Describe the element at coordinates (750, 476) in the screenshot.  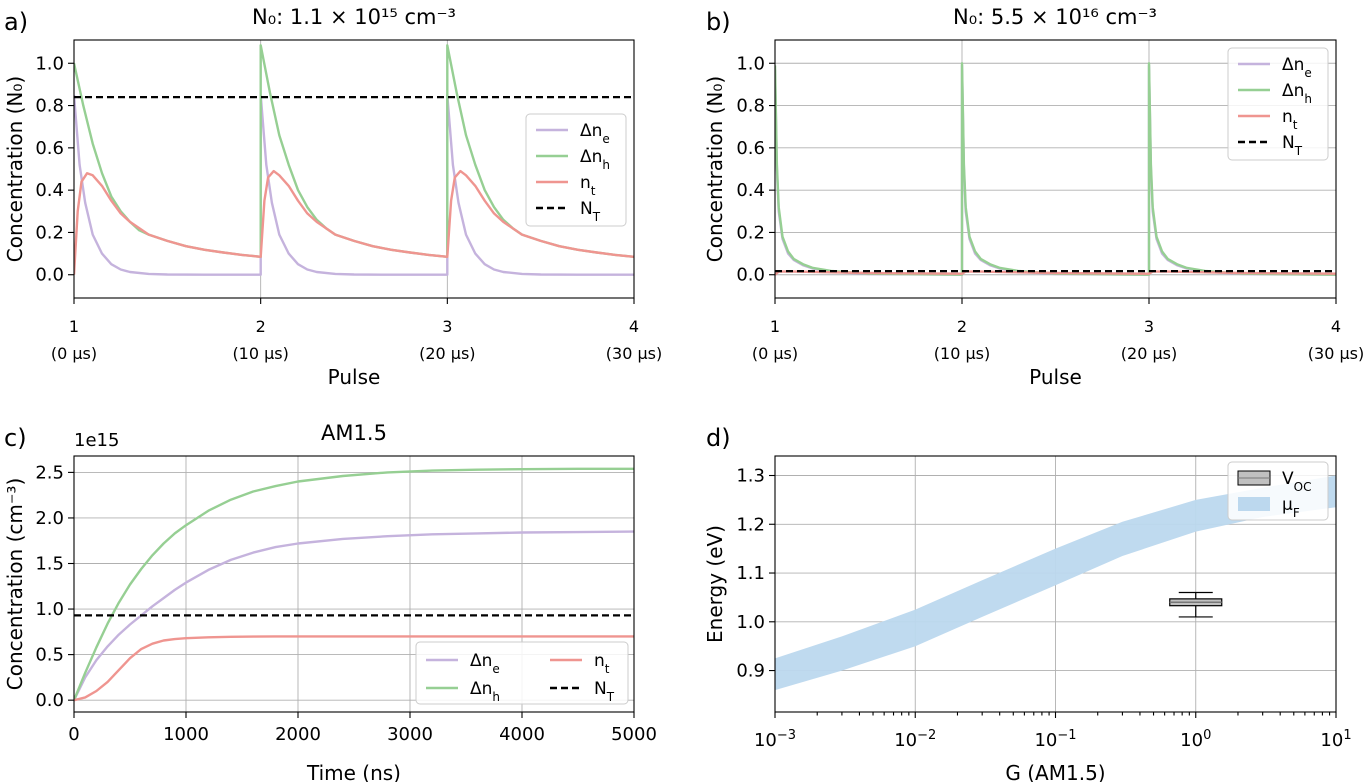
I see `y-tick-label: 1.3` at that location.